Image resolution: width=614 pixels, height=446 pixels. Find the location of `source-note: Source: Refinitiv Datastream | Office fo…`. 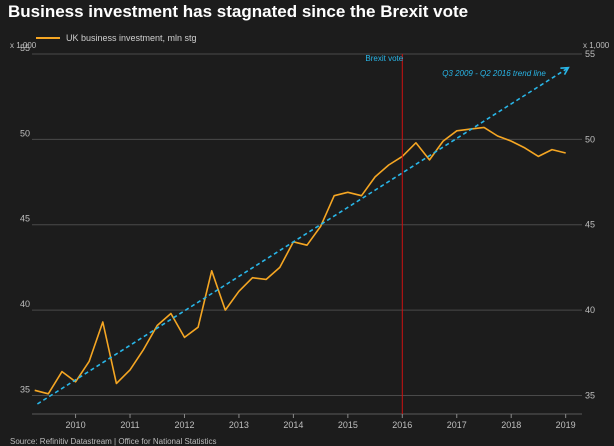

source-note: Source: Refinitiv Datastream | Office fo… is located at coordinates (113, 441).